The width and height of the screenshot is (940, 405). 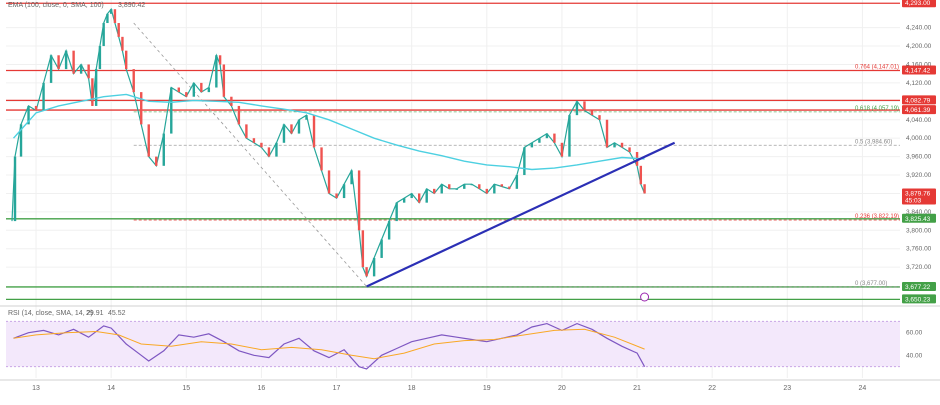 I want to click on price-tick-label-2: 4,160.00, so click(x=919, y=64).